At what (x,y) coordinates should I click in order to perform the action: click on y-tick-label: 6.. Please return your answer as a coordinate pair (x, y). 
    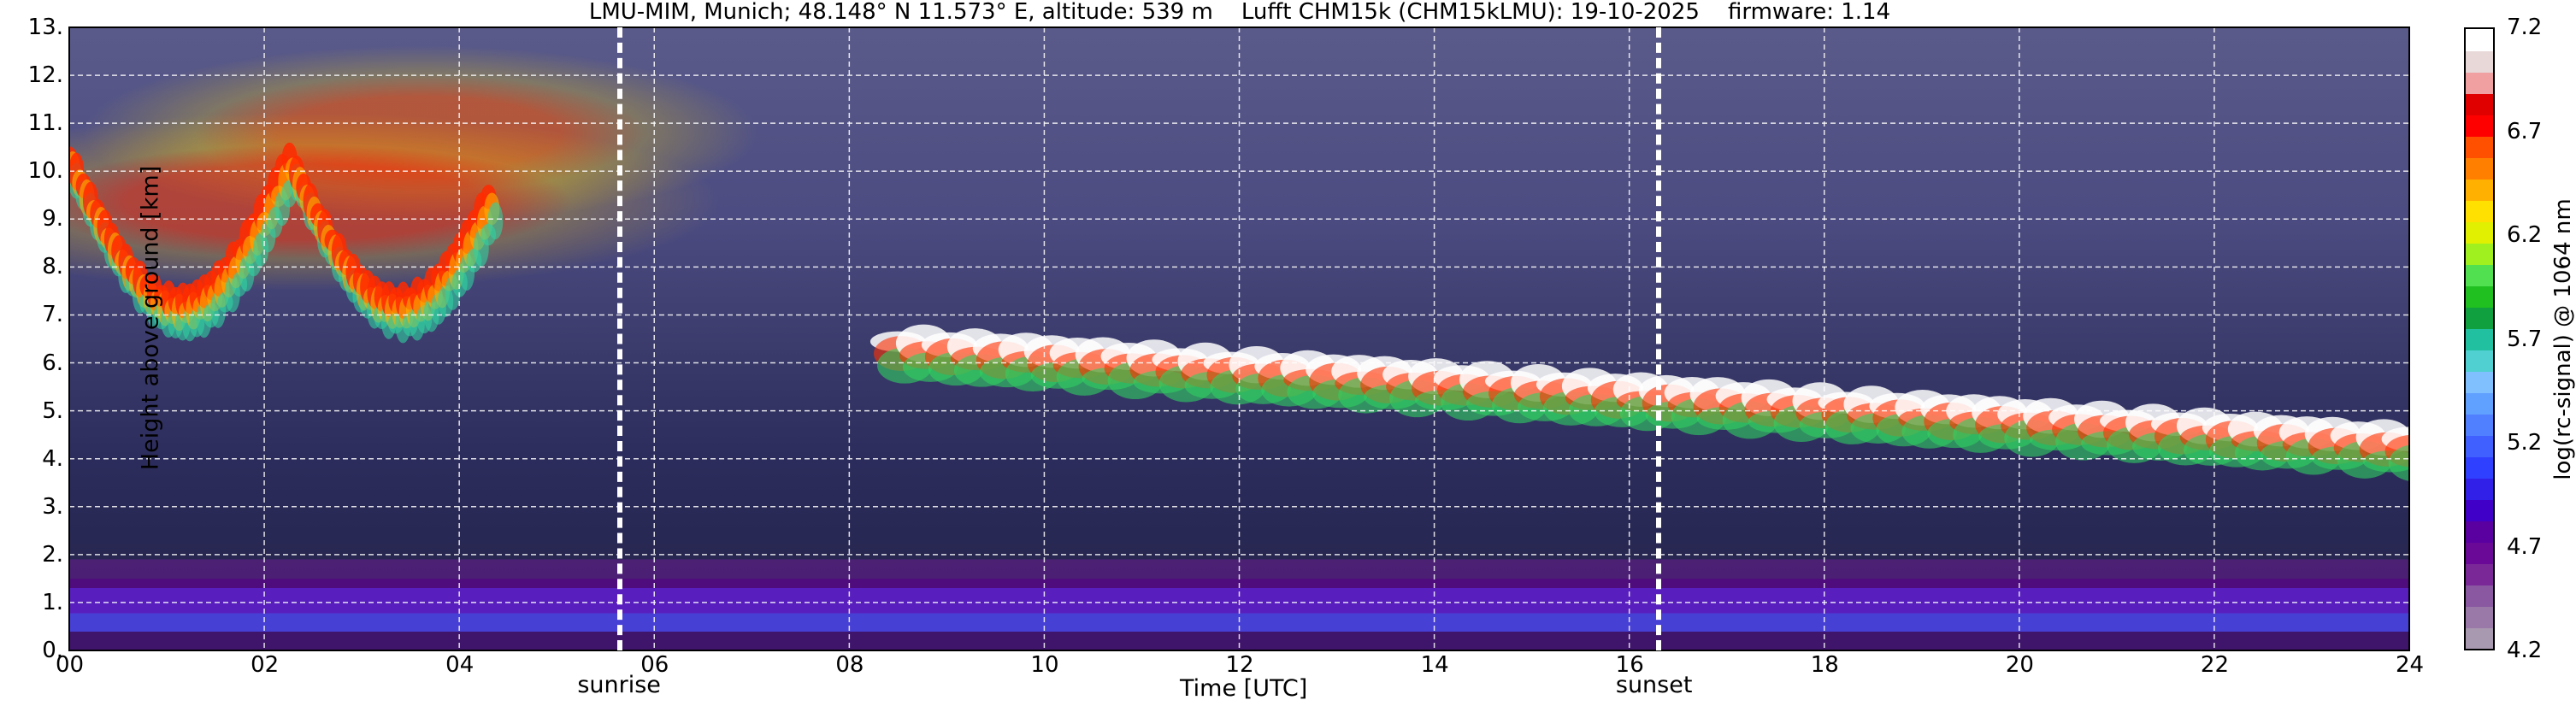
    Looking at the image, I should click on (52, 363).